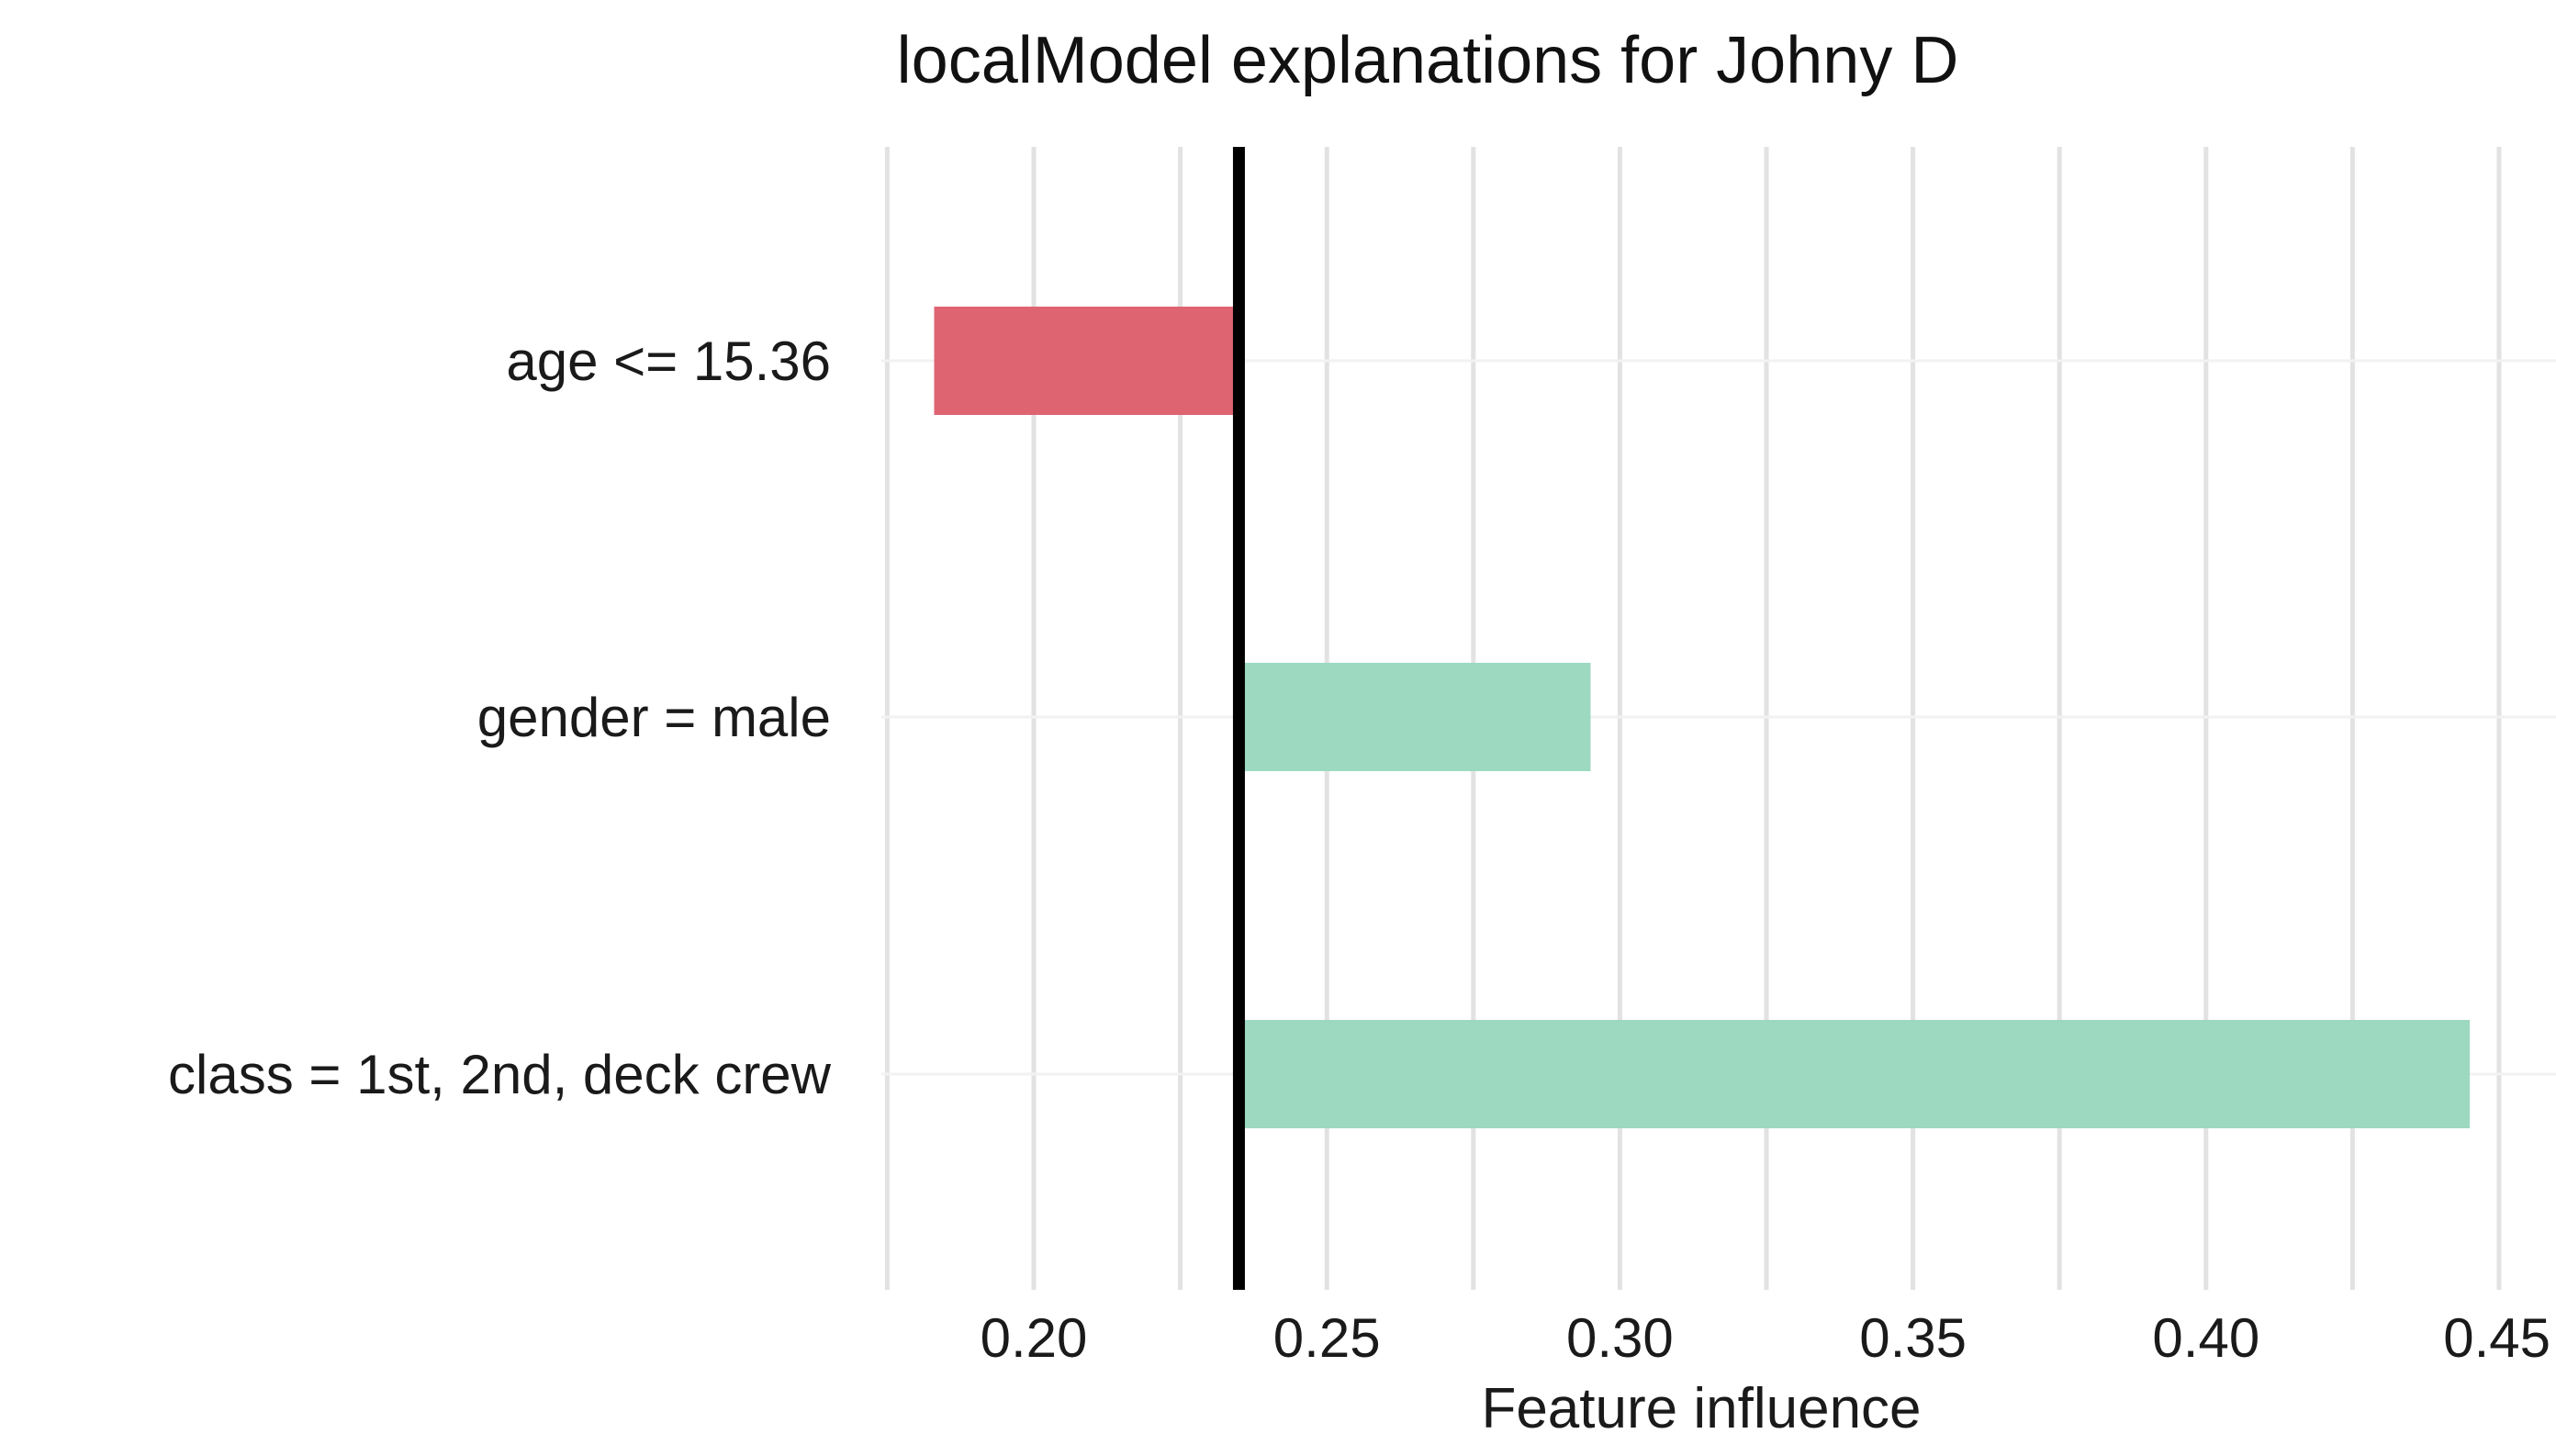  Describe the element at coordinates (1701, 1408) in the screenshot. I see `x-axis-label: Feature influence` at that location.